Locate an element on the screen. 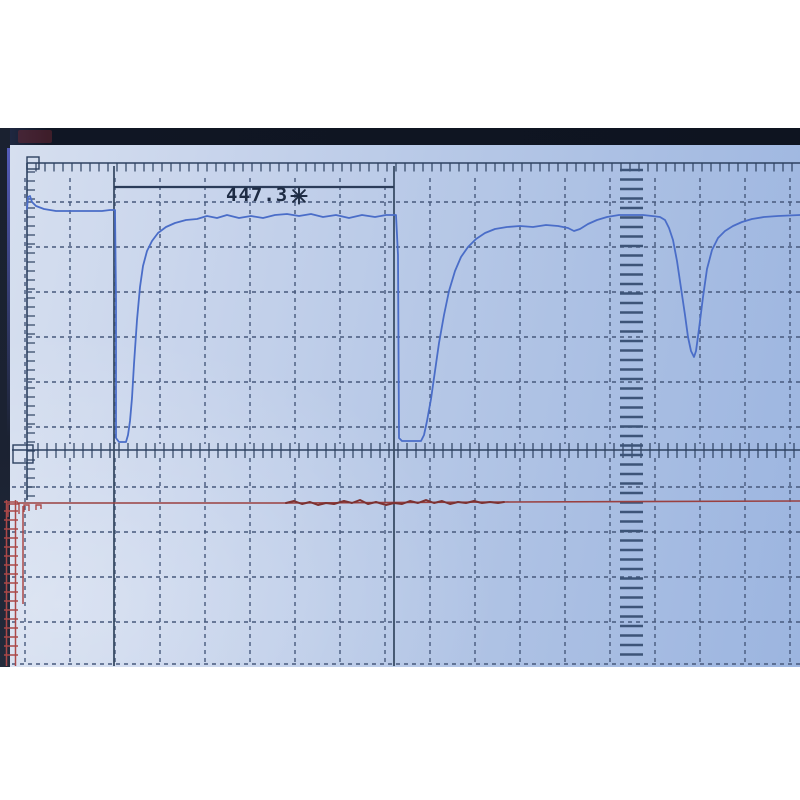 The image size is (800, 800). meter-unit-glyph is located at coordinates (299, 195).